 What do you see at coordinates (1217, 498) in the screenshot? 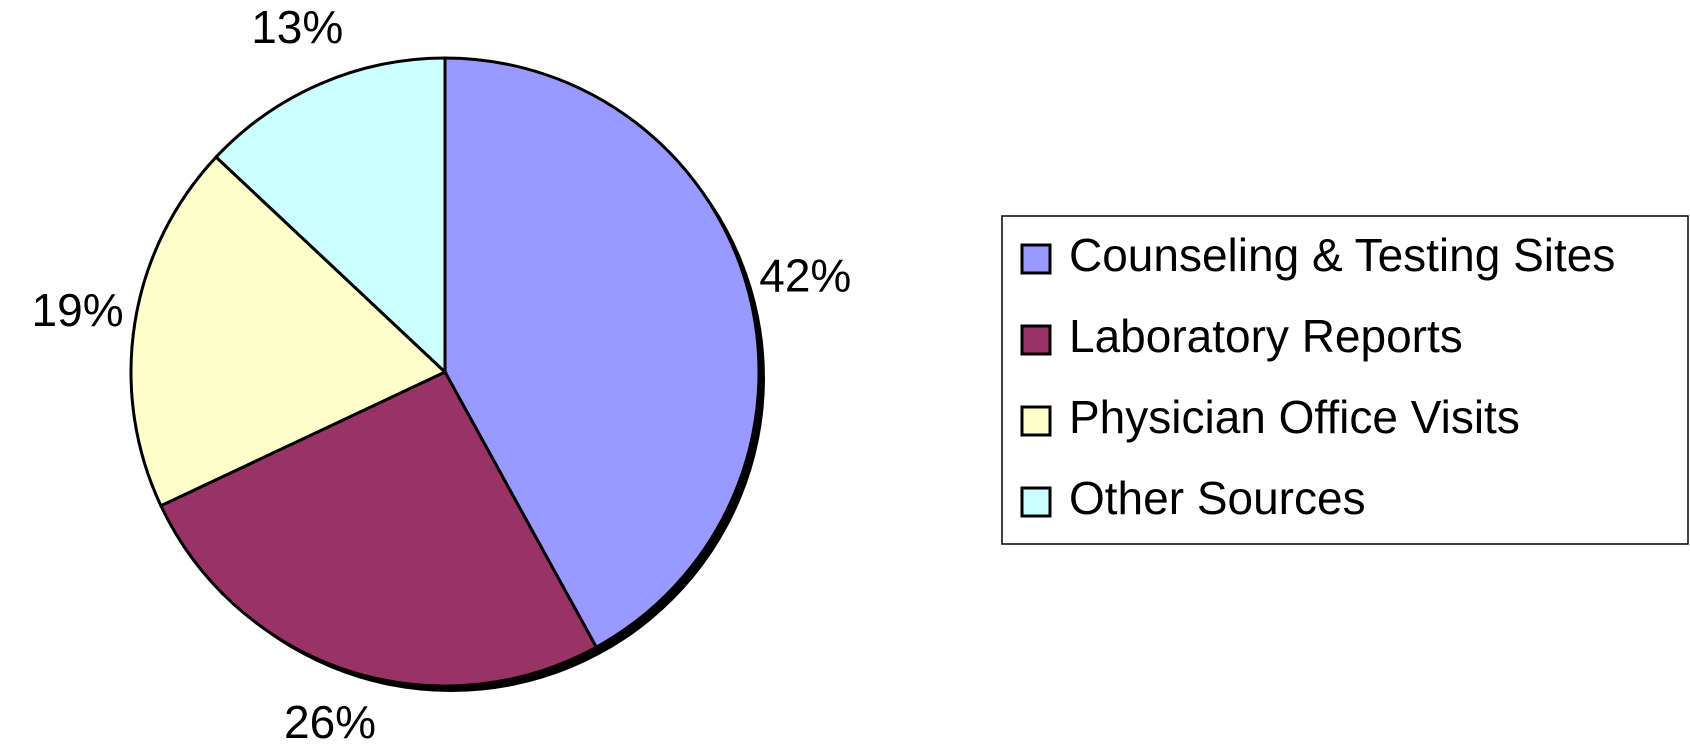
I see `legend-label: Other Sources` at bounding box center [1217, 498].